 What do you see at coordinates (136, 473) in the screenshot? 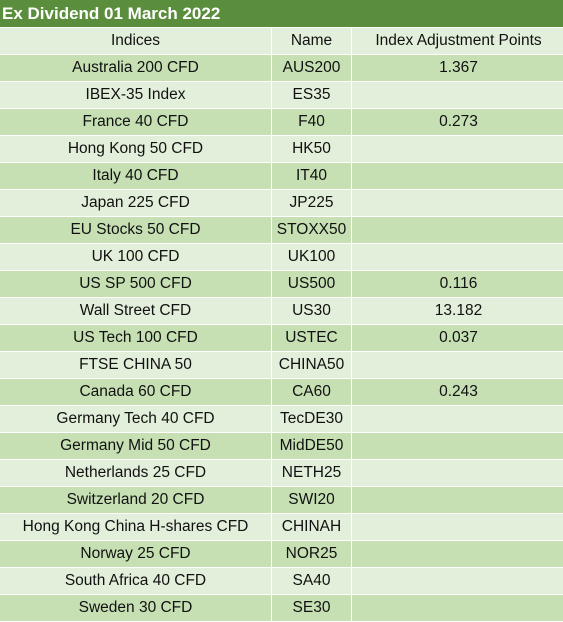
I see `cell-index: Netherlands 25 CFD` at bounding box center [136, 473].